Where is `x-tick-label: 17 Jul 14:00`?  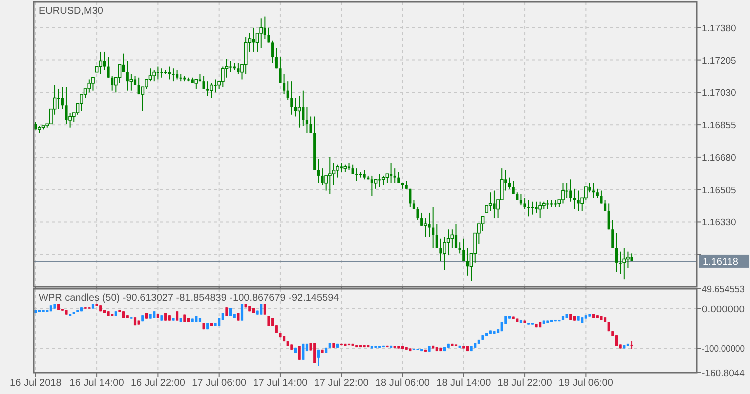 x-tick-label: 17 Jul 14:00 is located at coordinates (280, 383).